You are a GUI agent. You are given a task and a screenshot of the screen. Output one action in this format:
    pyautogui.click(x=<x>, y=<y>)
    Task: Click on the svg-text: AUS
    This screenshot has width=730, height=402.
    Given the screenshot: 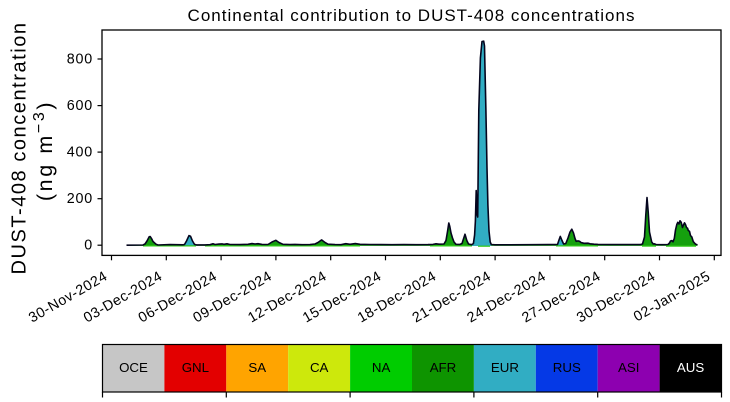 What is the action you would take?
    pyautogui.click(x=690, y=367)
    